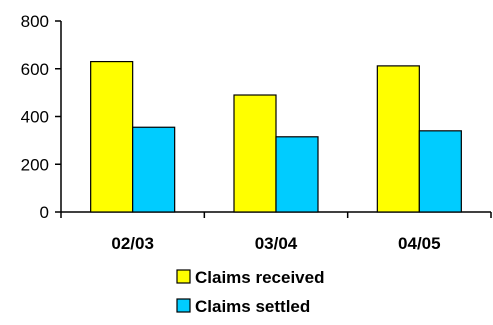 Image resolution: width=493 pixels, height=325 pixels. Describe the element at coordinates (35, 21) in the screenshot. I see `y-tick-label: 800` at that location.